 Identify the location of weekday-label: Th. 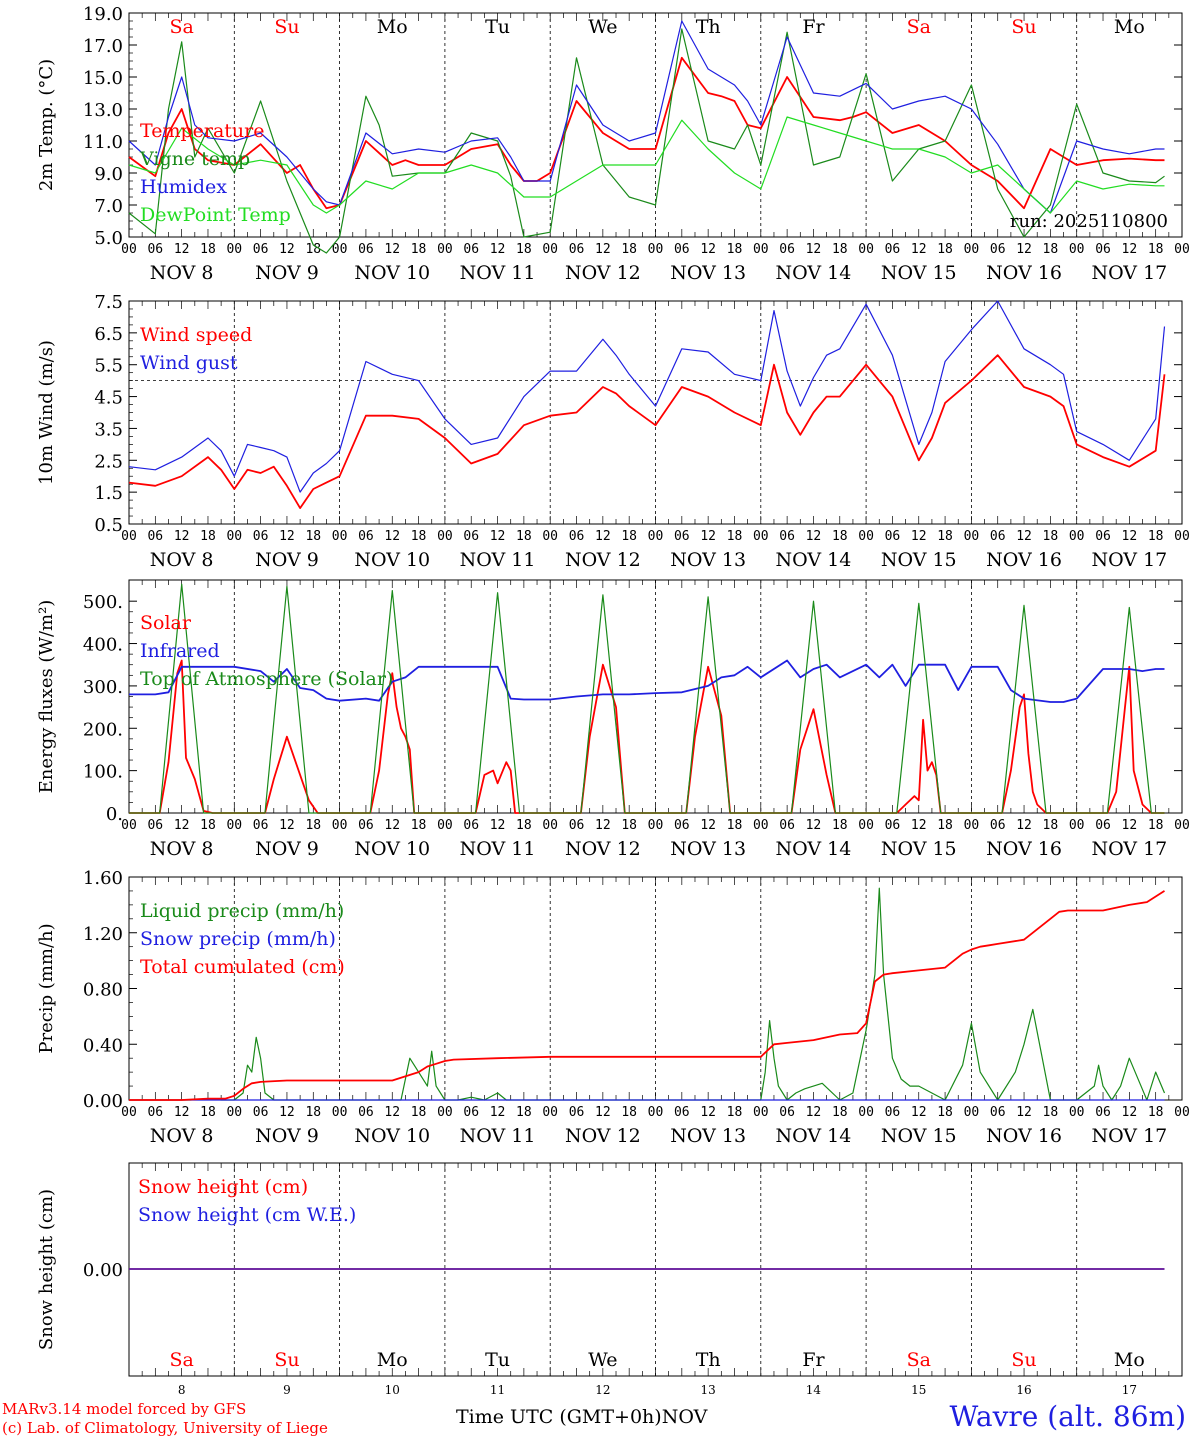
(708, 27).